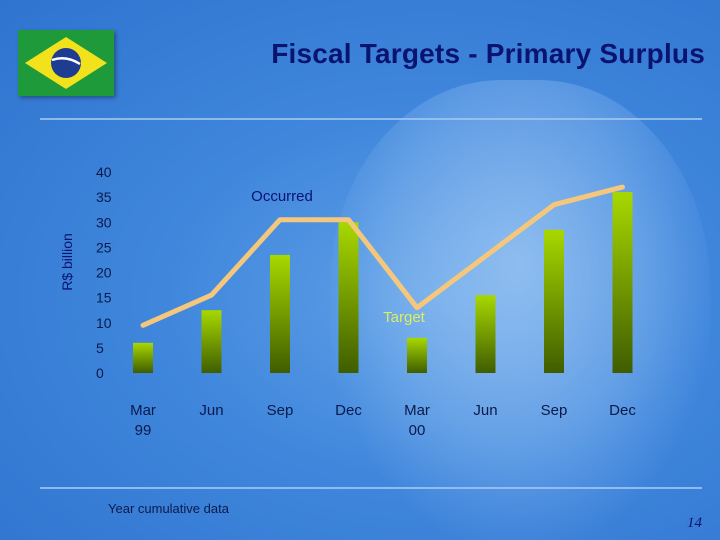  What do you see at coordinates (100, 373) in the screenshot?
I see `y-tick-label: 0` at bounding box center [100, 373].